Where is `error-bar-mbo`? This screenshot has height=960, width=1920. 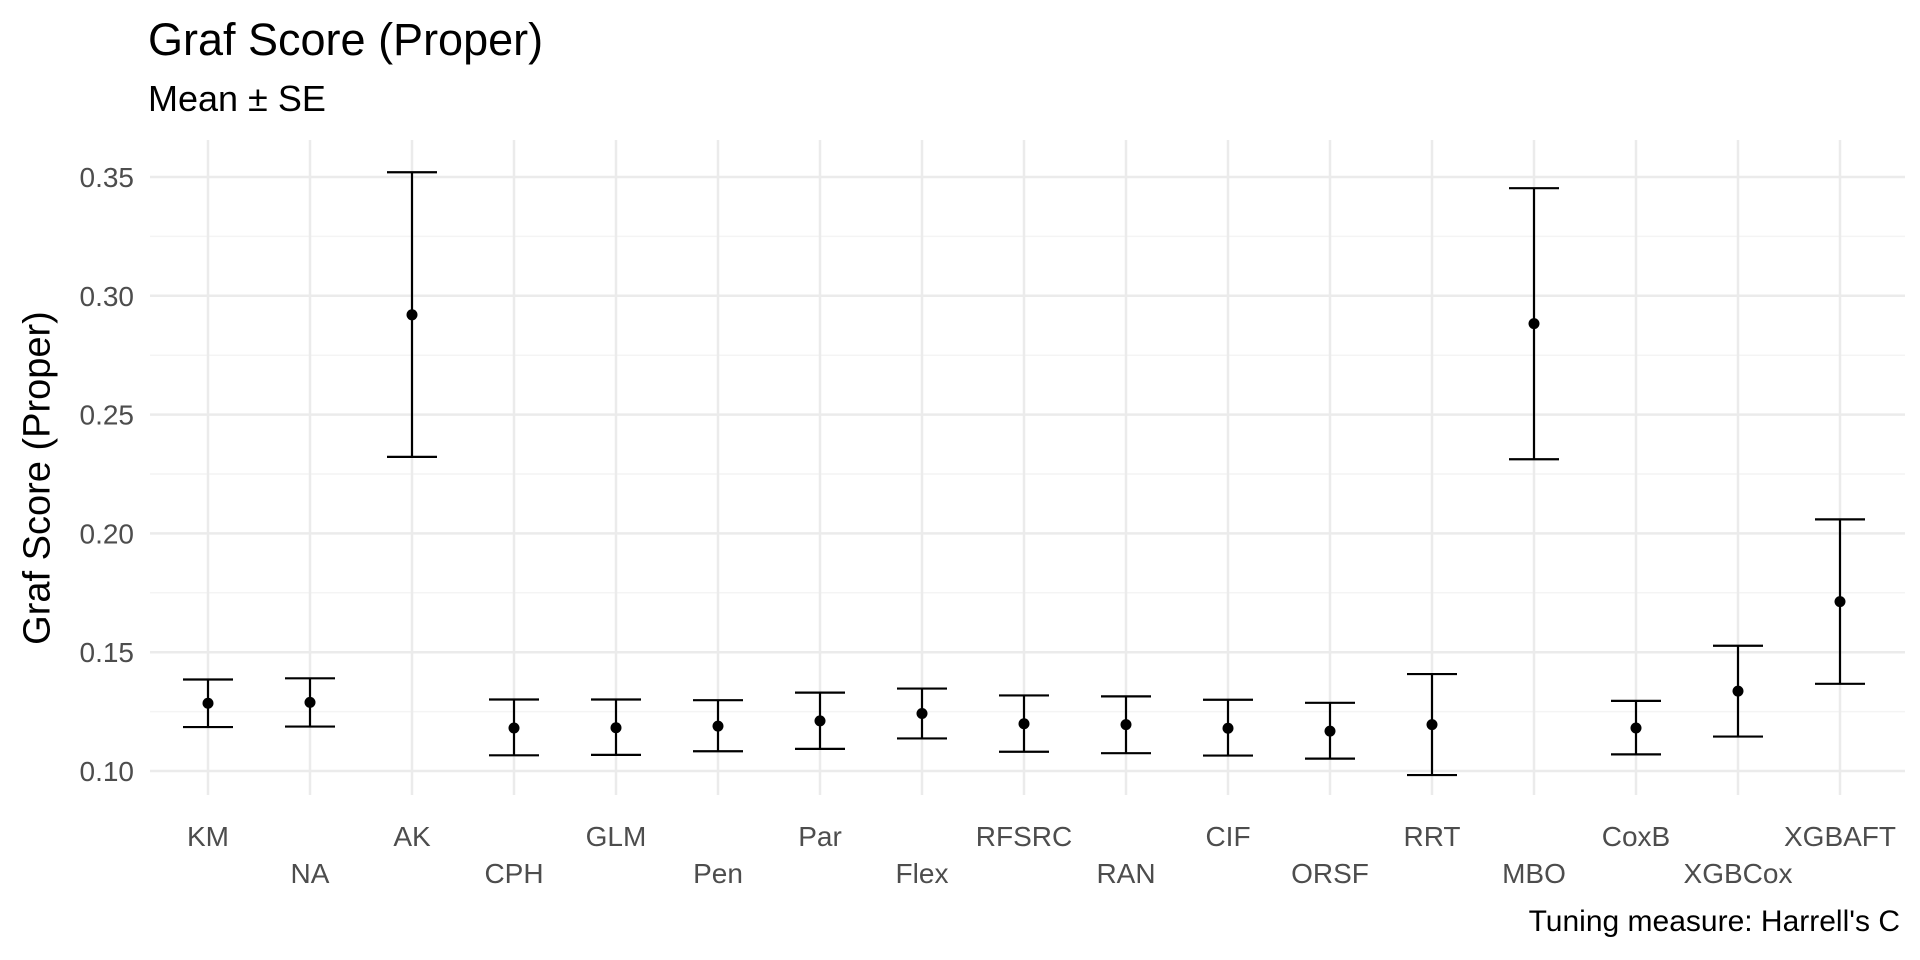
error-bar-mbo is located at coordinates (1534, 324).